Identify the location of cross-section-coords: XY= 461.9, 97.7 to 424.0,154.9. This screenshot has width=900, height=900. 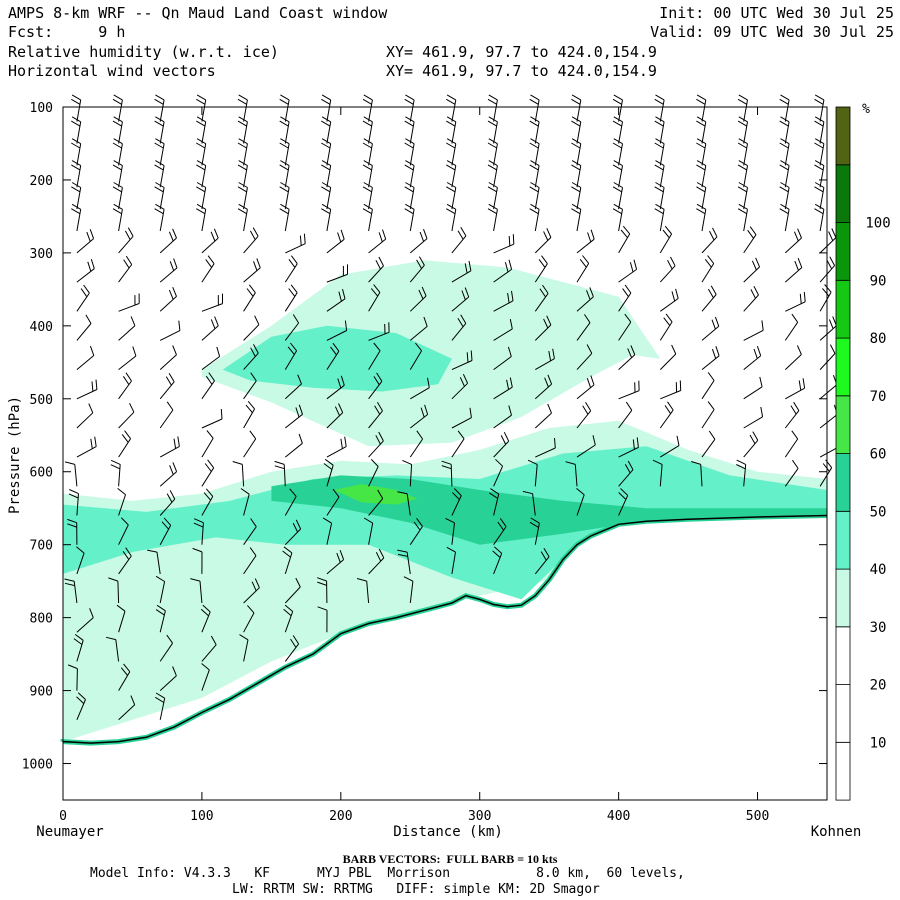
(521, 52).